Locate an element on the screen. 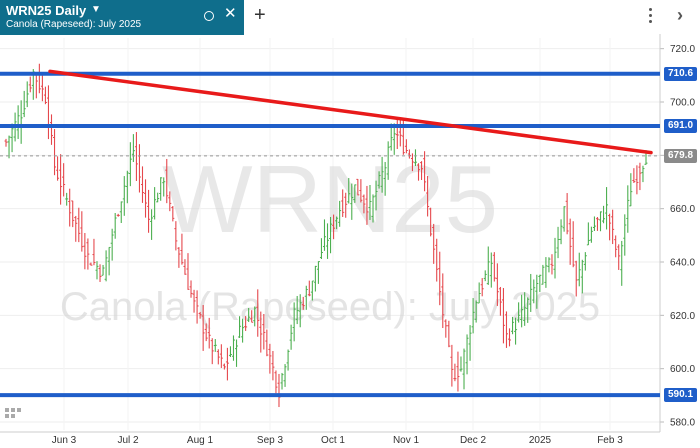 This screenshot has height=448, width=700. symbol-description: Canola (Rapeseed): July 2025 is located at coordinates (74, 24).